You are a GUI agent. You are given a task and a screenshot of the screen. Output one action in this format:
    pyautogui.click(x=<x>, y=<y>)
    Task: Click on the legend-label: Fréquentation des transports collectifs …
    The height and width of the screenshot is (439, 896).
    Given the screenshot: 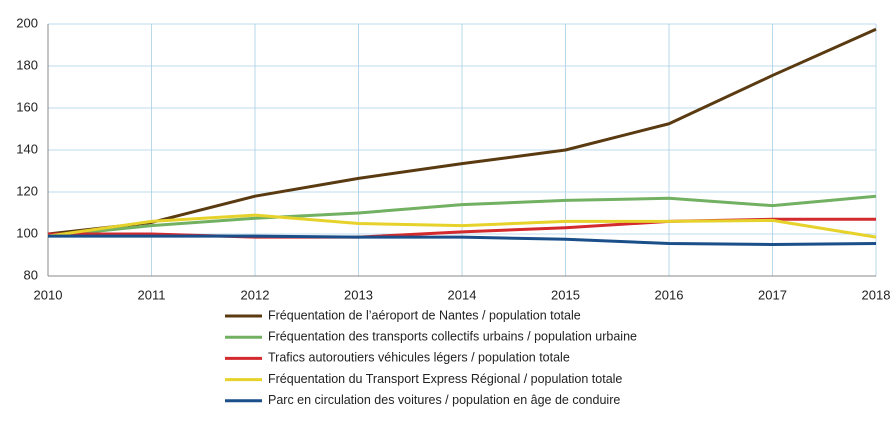 What is the action you would take?
    pyautogui.click(x=452, y=336)
    